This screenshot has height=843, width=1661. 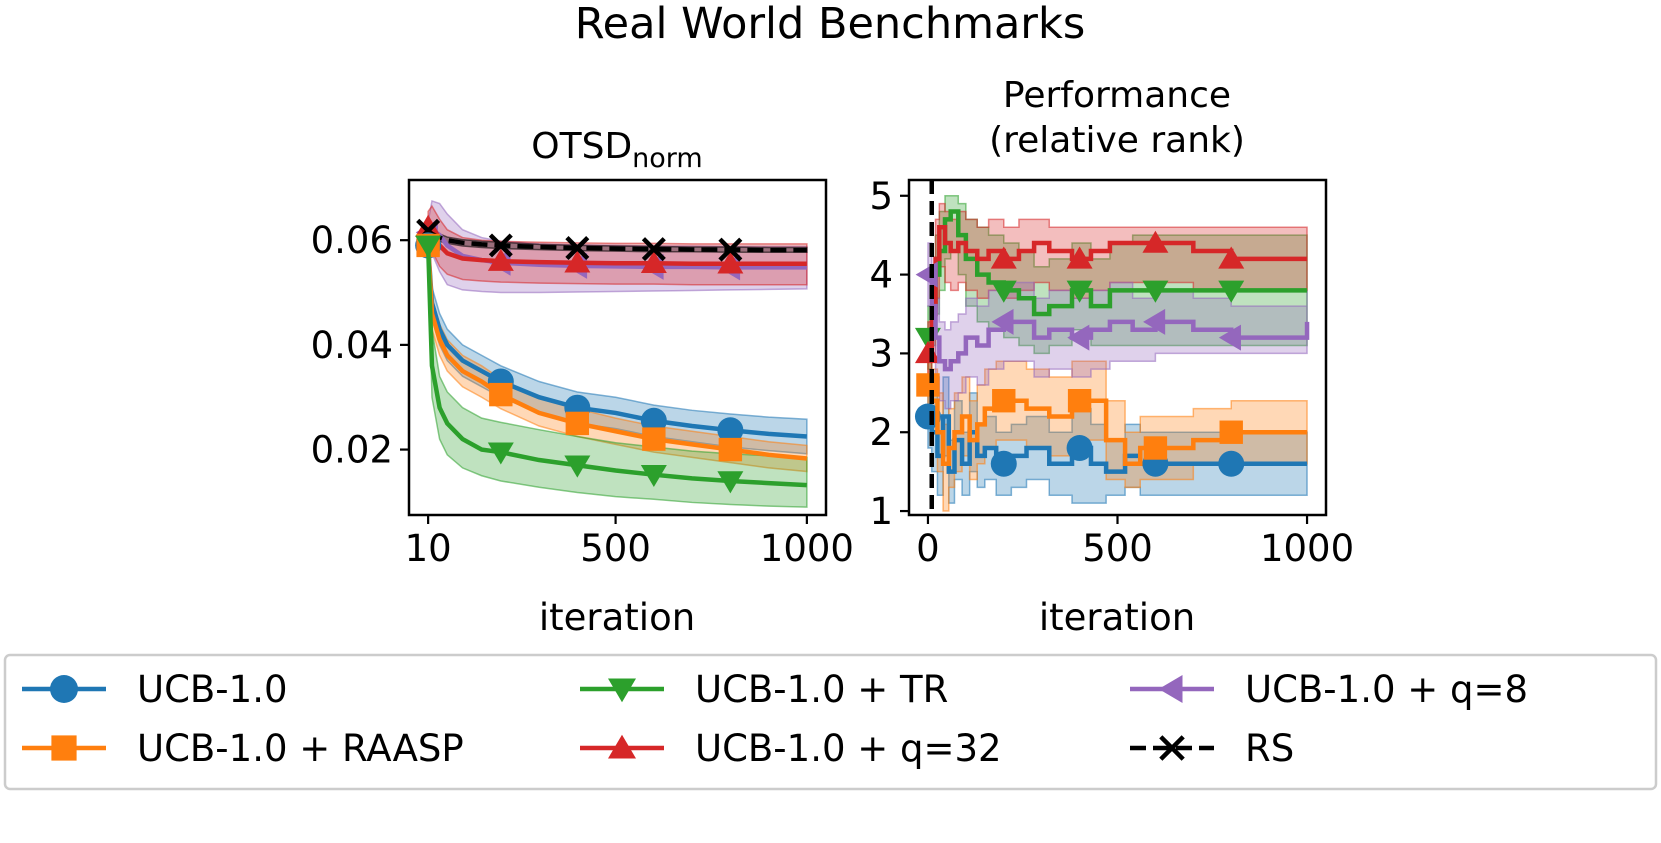 I want to click on left-plot-frame, so click(x=617, y=347).